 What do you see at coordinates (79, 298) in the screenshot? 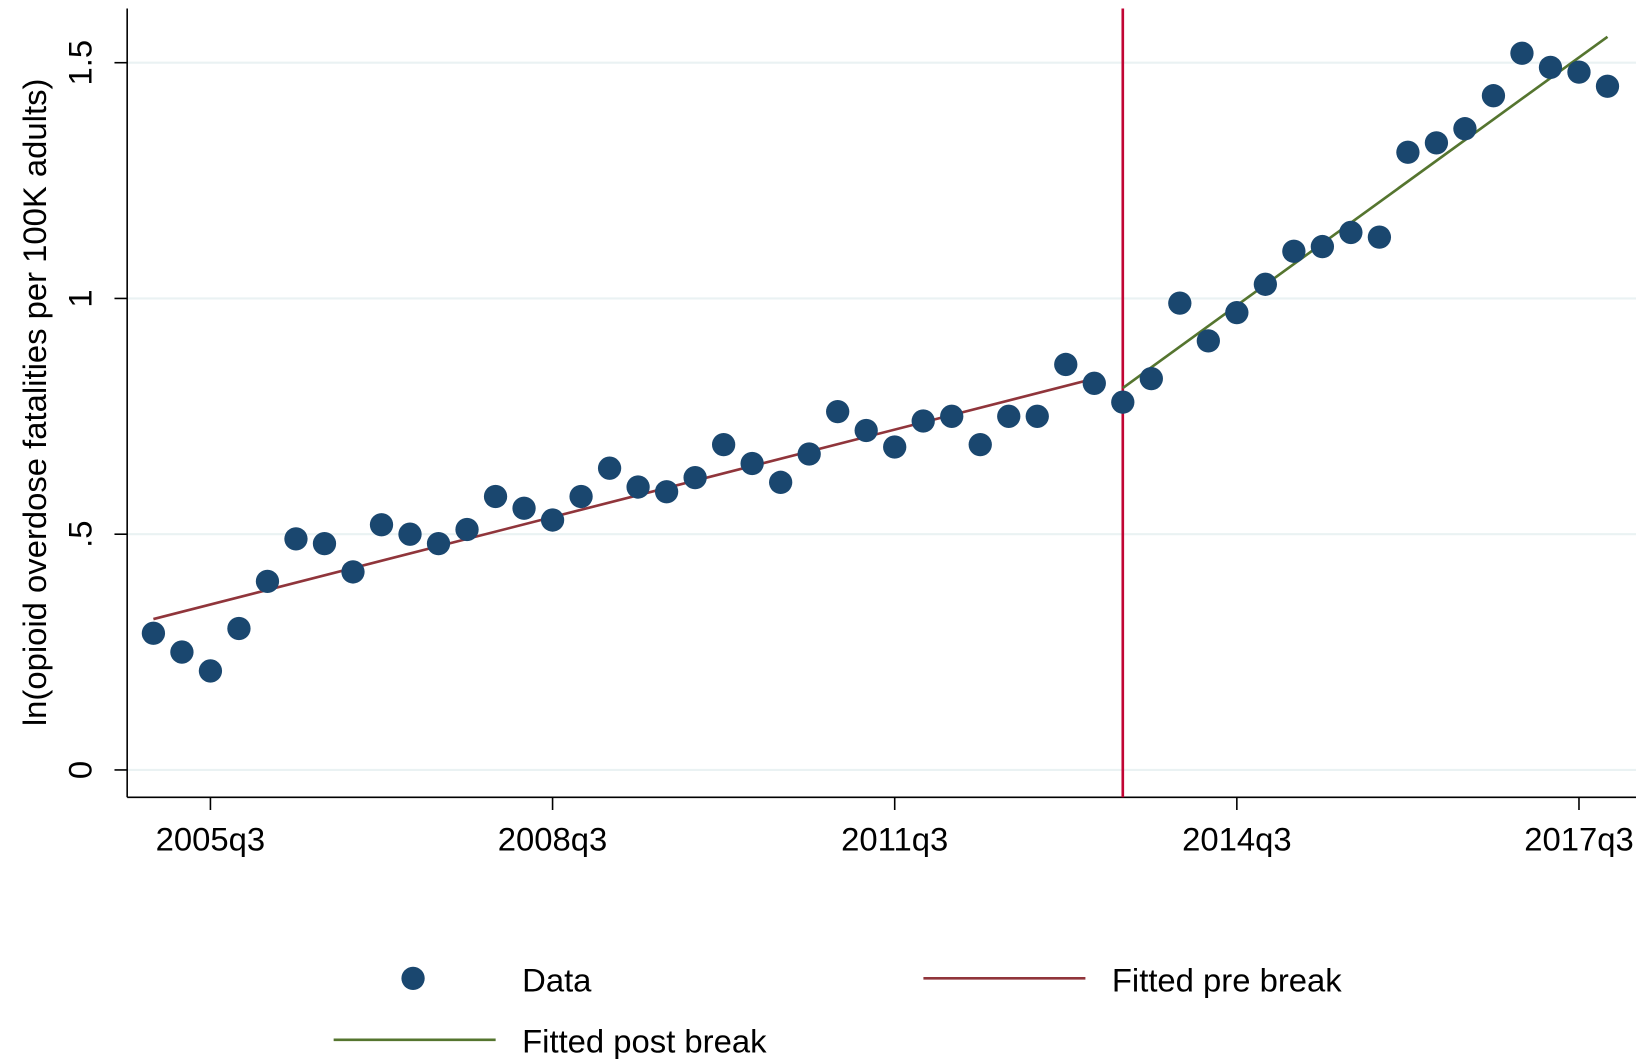
I see `y-tick-label: 1` at bounding box center [79, 298].